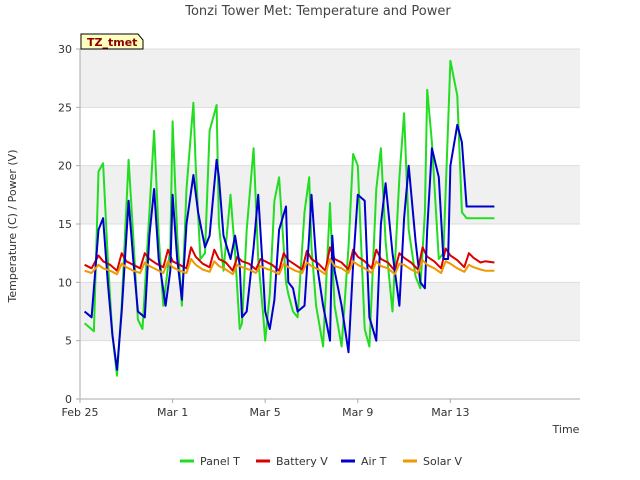  What do you see at coordinates (172, 412) in the screenshot?
I see `x-tick-label: Mar 1` at bounding box center [172, 412].